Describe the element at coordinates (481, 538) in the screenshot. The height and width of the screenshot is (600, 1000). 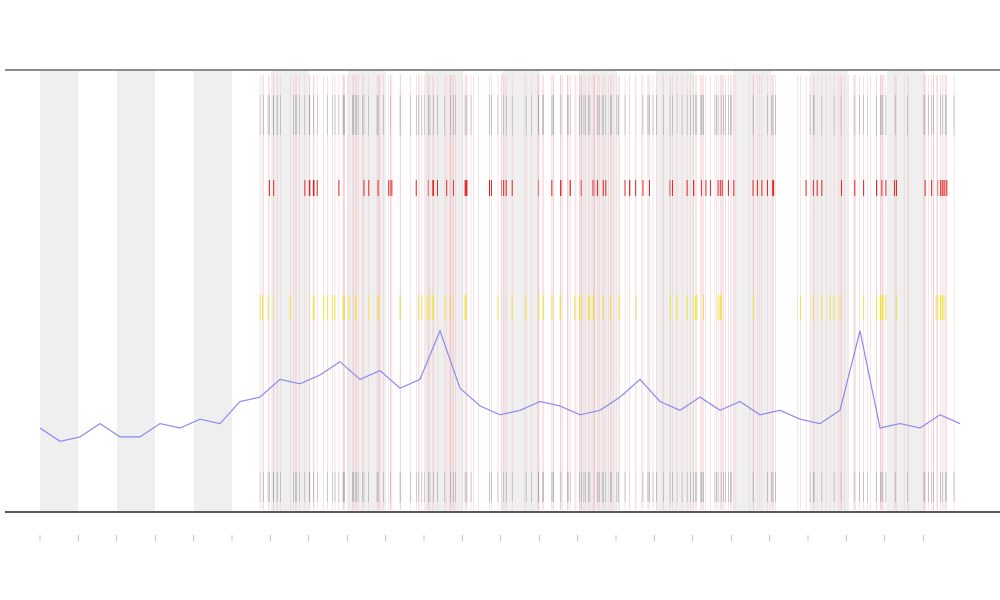
I see `x-ticks` at that location.